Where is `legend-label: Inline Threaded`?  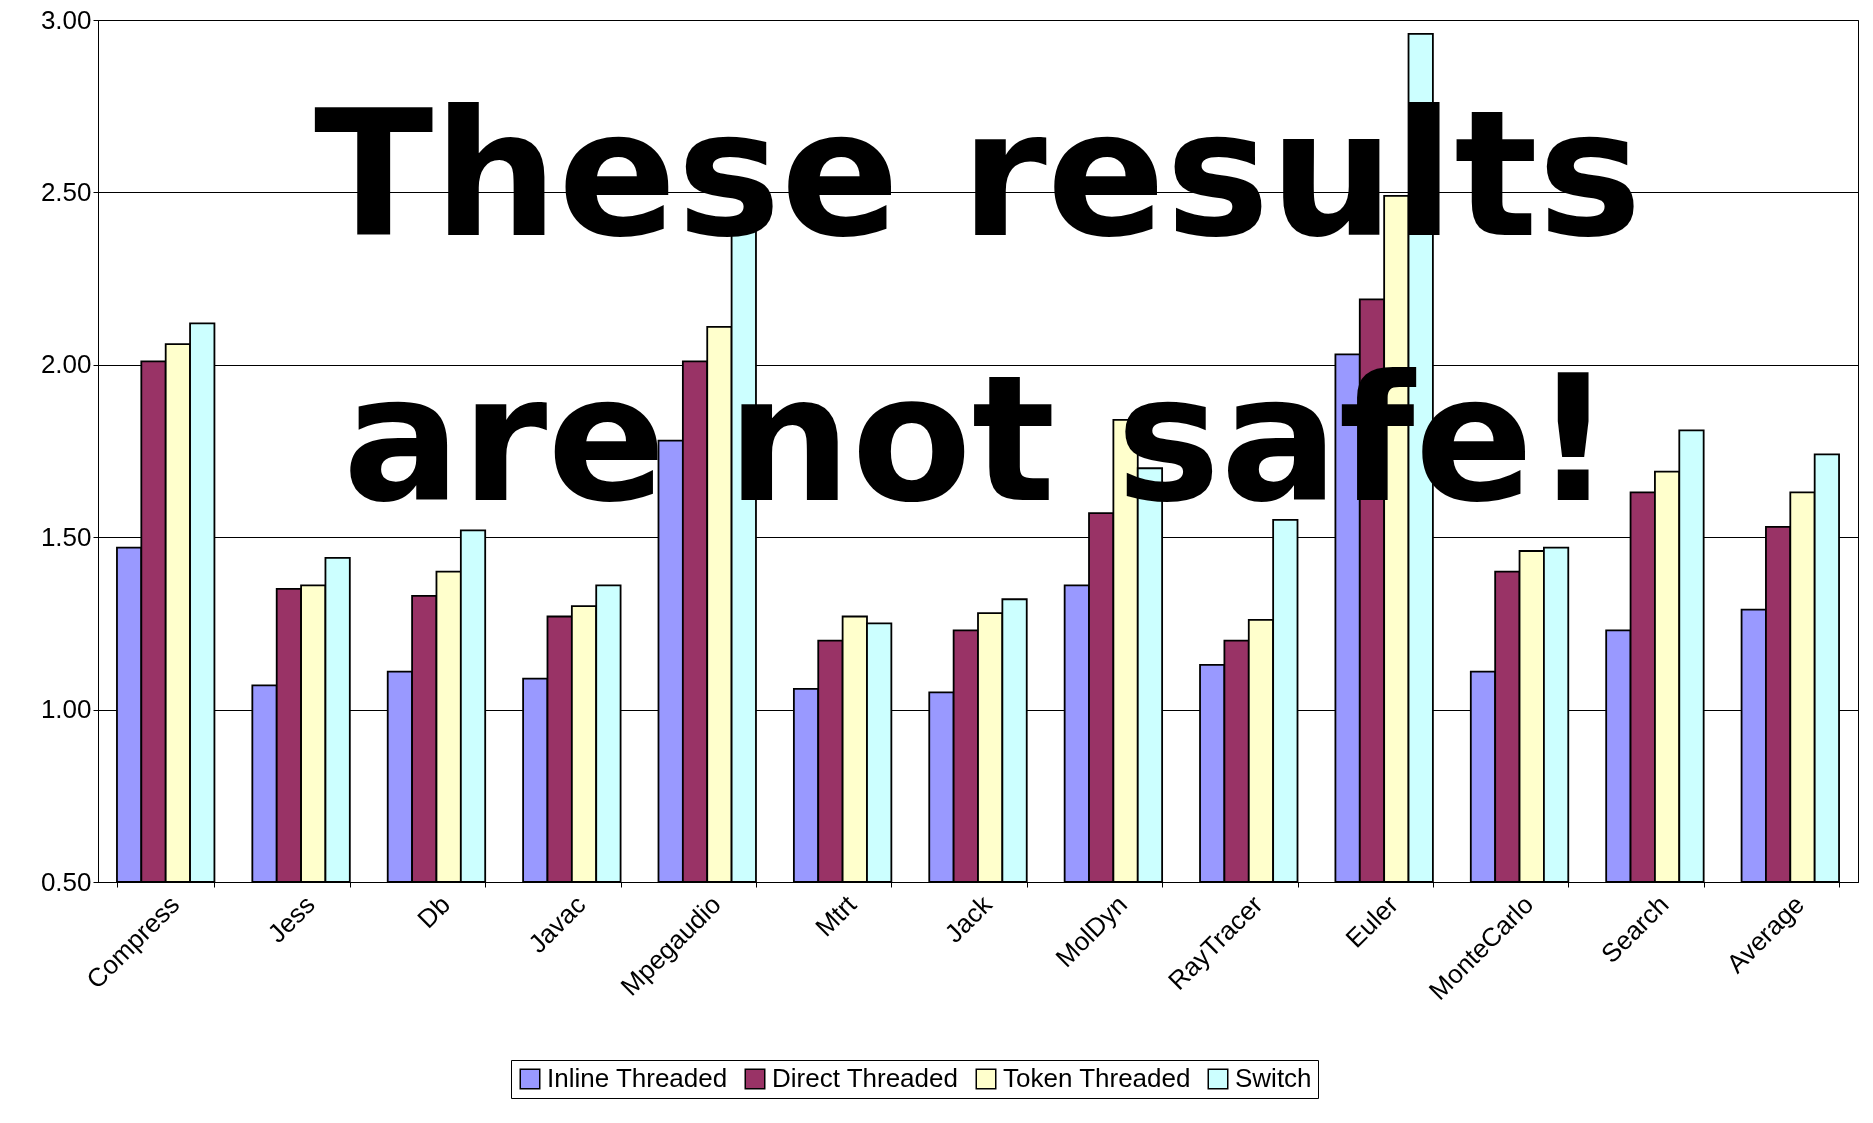 legend-label: Inline Threaded is located at coordinates (637, 1078).